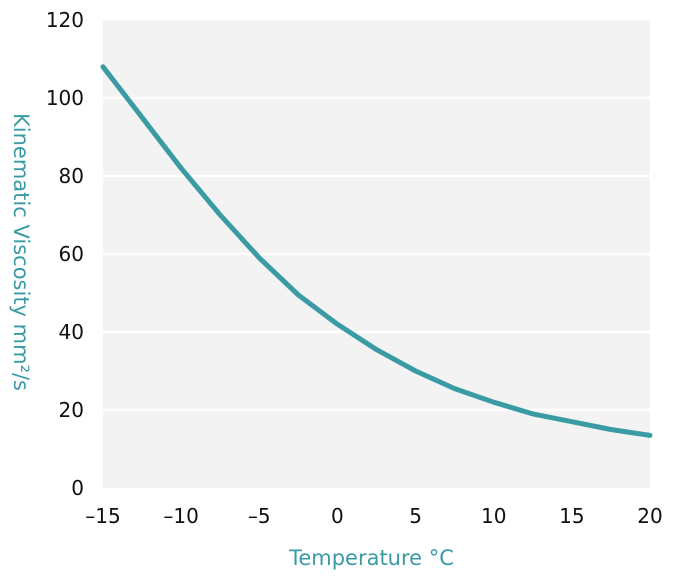 The image size is (673, 585). Describe the element at coordinates (337, 516) in the screenshot. I see `x-tick-label: 0` at that location.